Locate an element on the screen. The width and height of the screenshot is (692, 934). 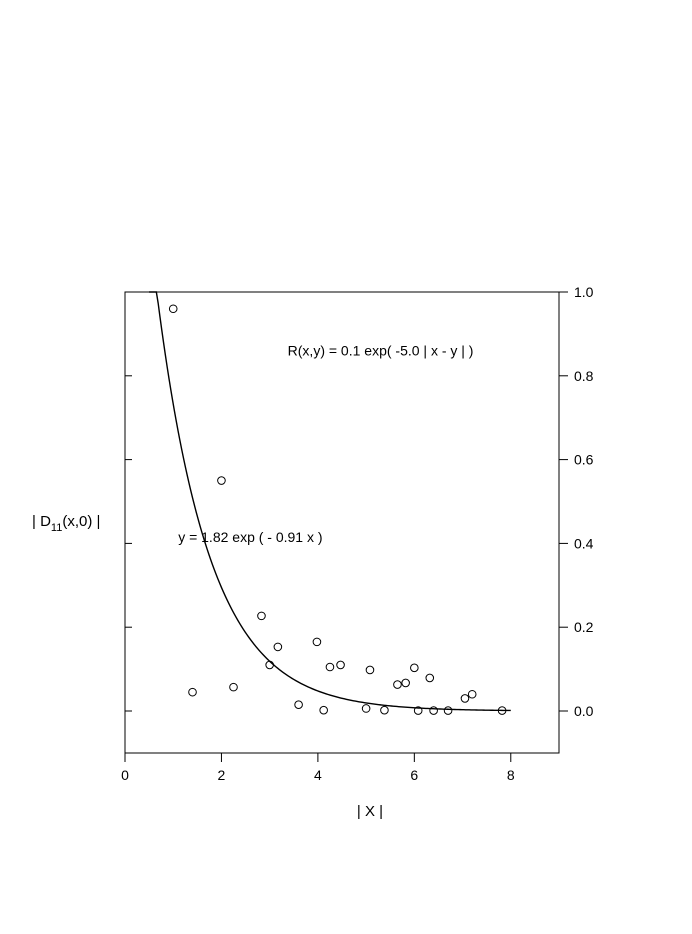
x-axis: 0 2 4 6 8 is located at coordinates (318, 768).